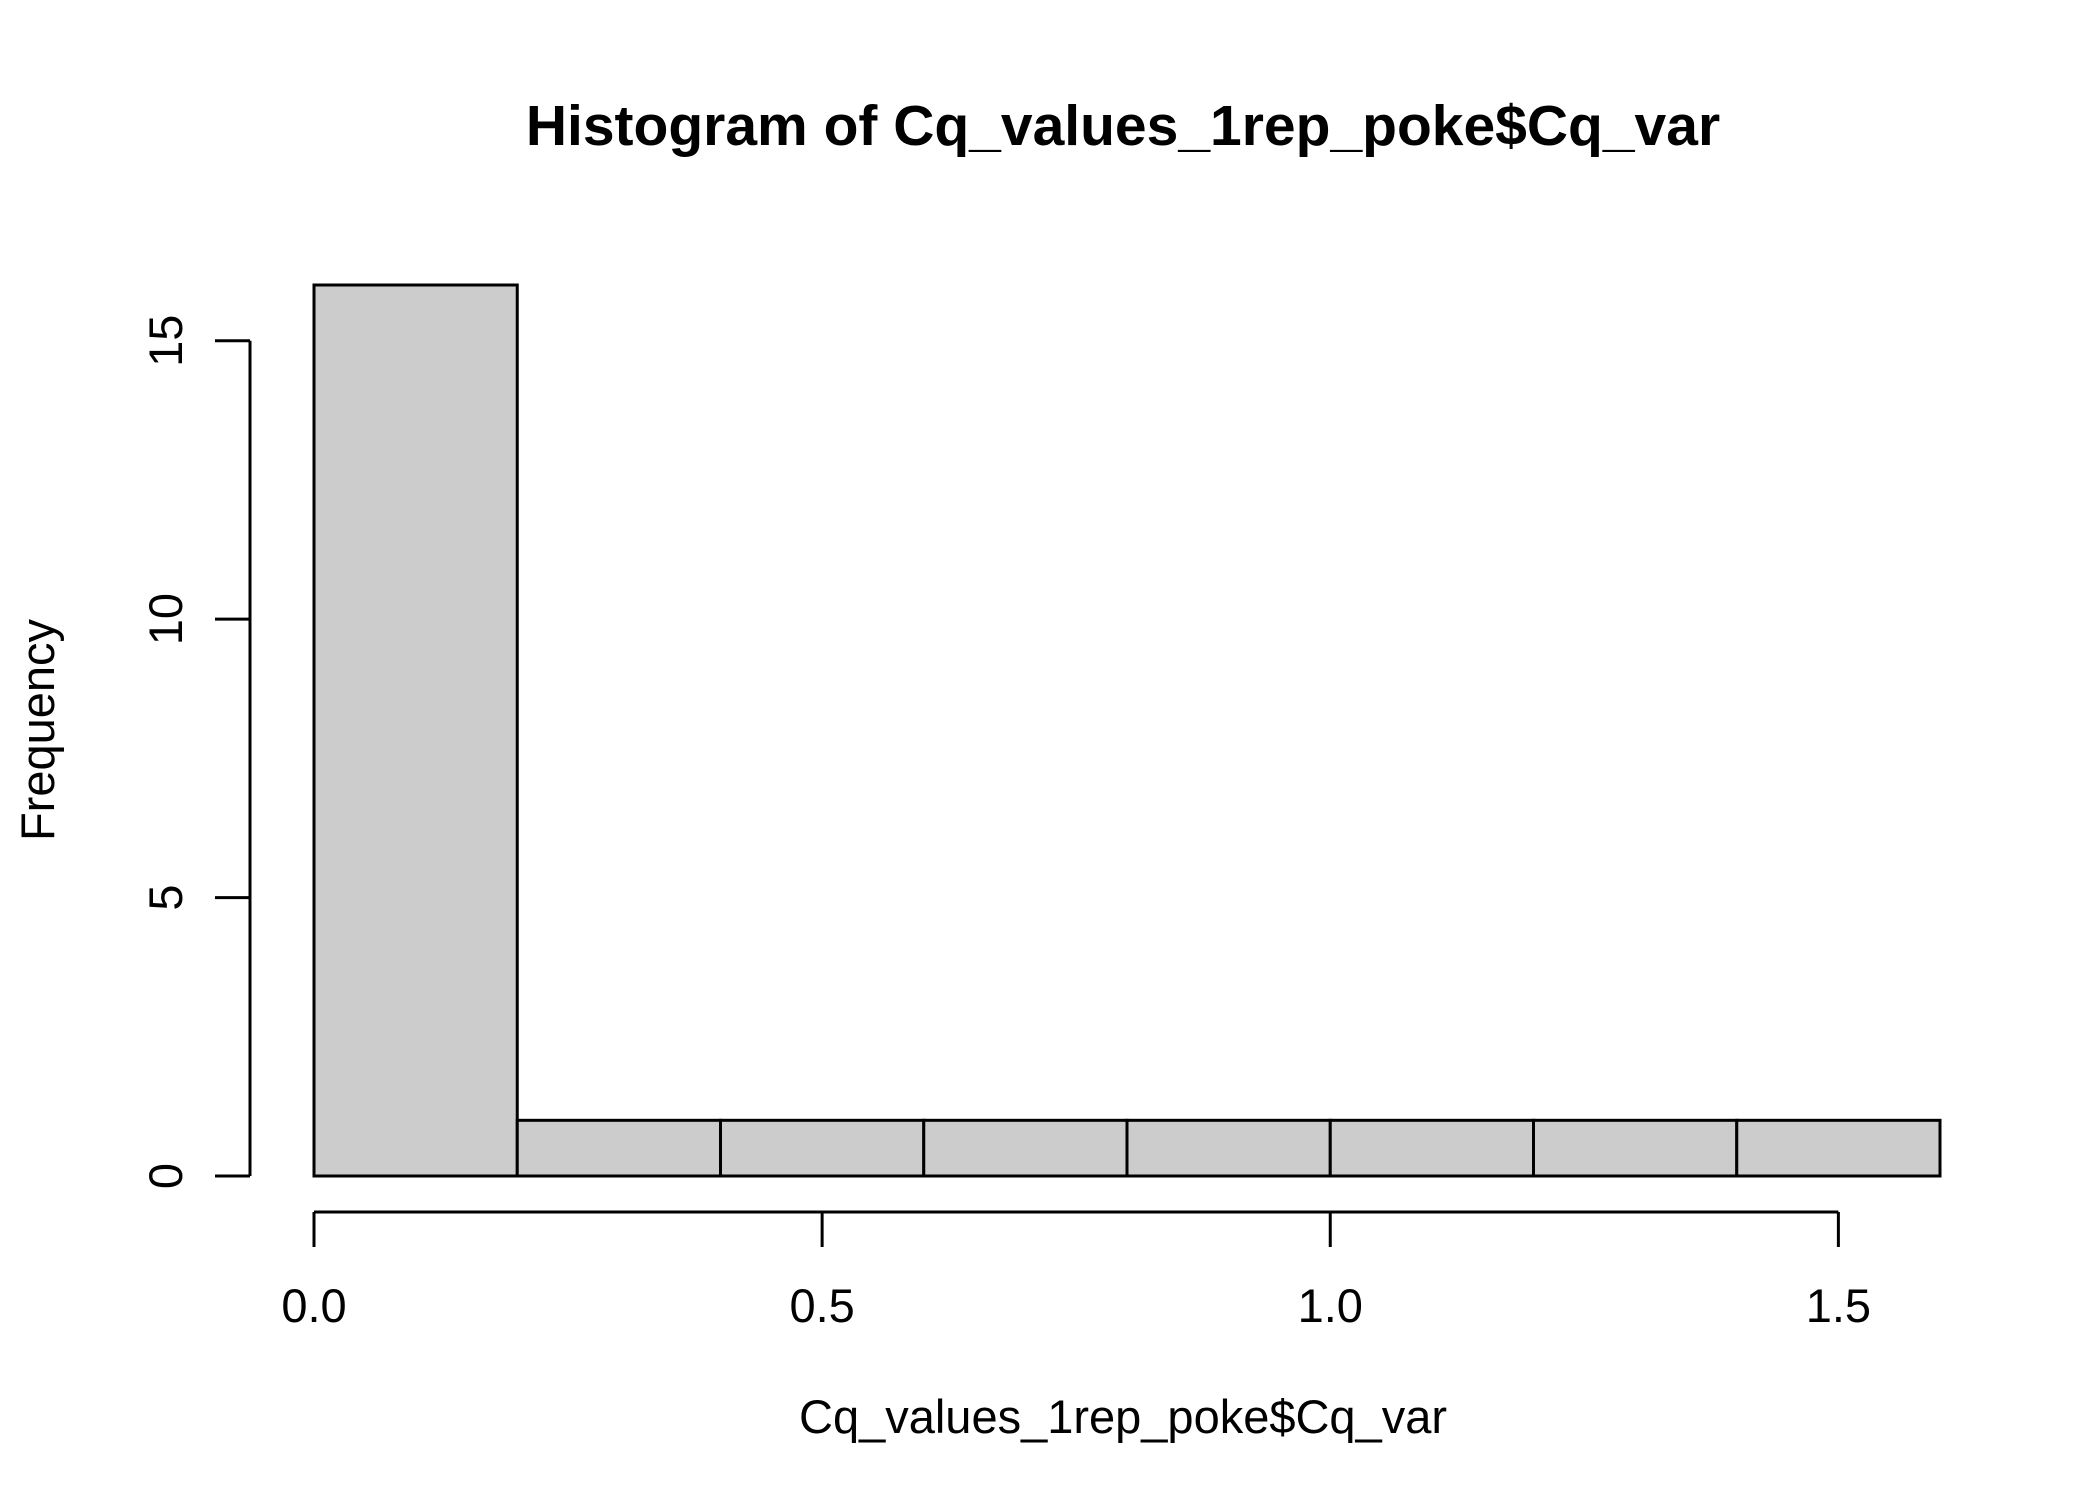 Image resolution: width=2100 pixels, height=1500 pixels. I want to click on y-tick-label-1: 5, so click(165, 897).